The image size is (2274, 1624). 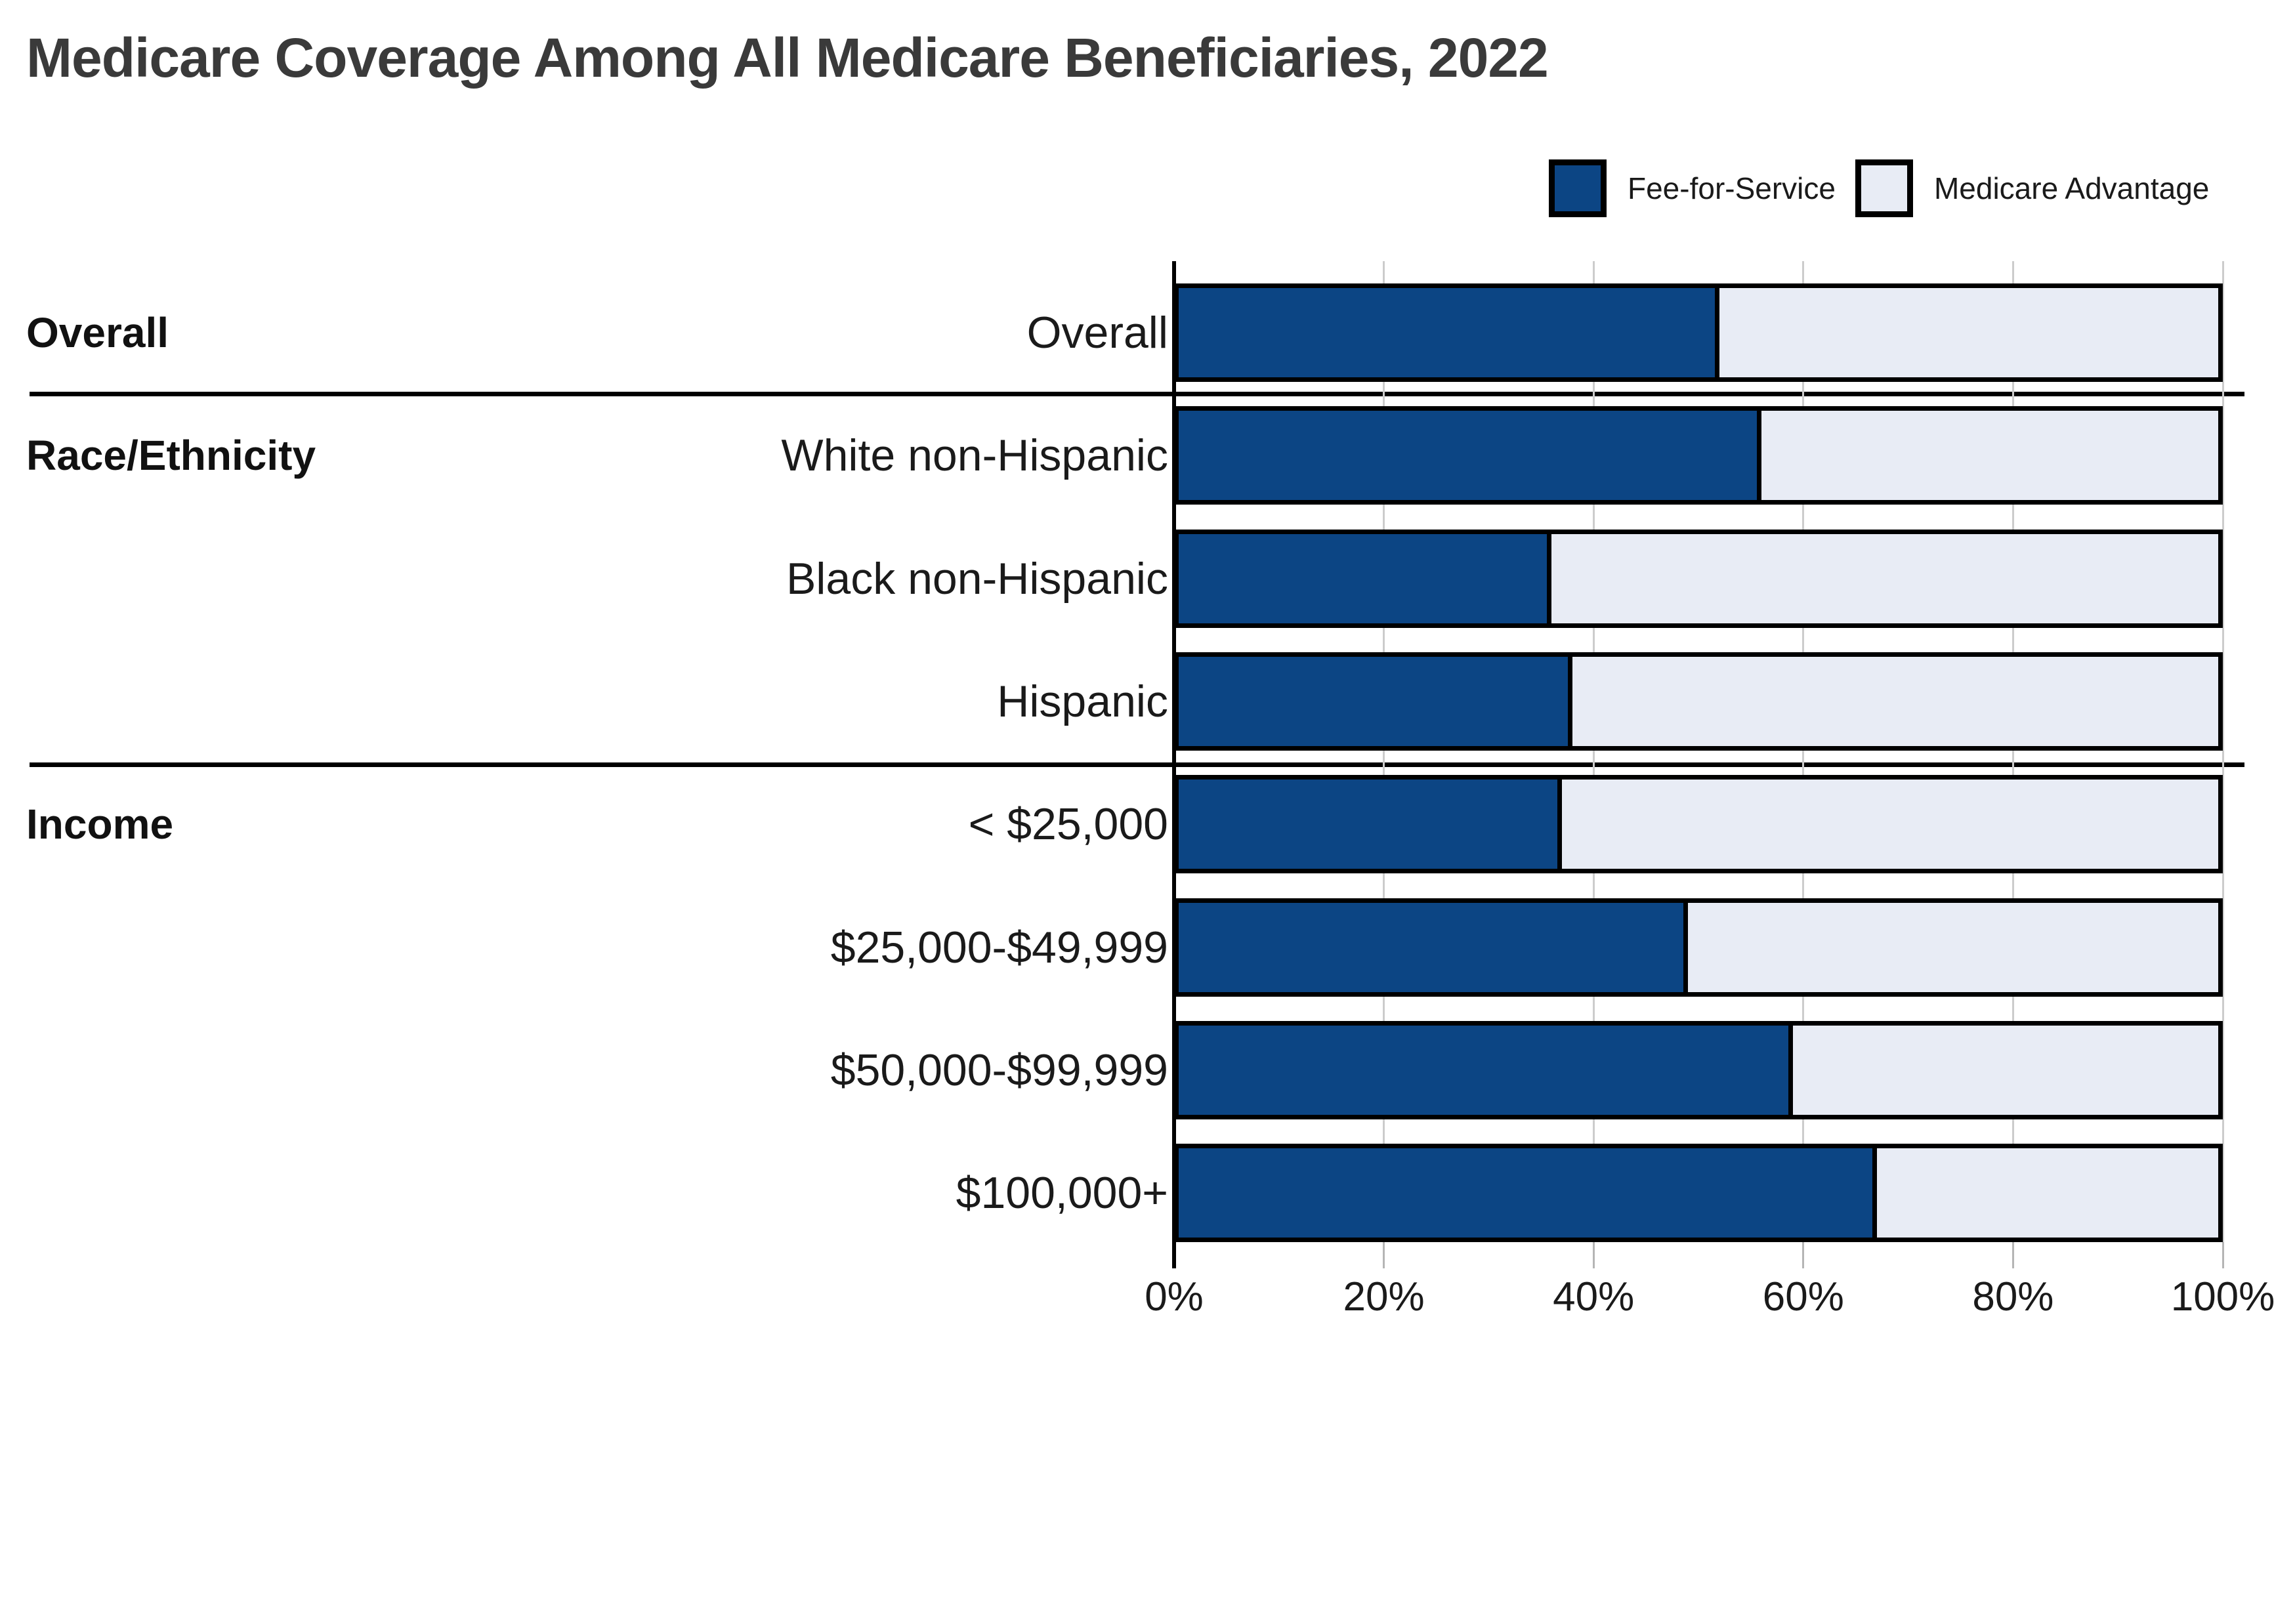 What do you see at coordinates (974, 456) in the screenshot?
I see `row-label: White non-Hispanic` at bounding box center [974, 456].